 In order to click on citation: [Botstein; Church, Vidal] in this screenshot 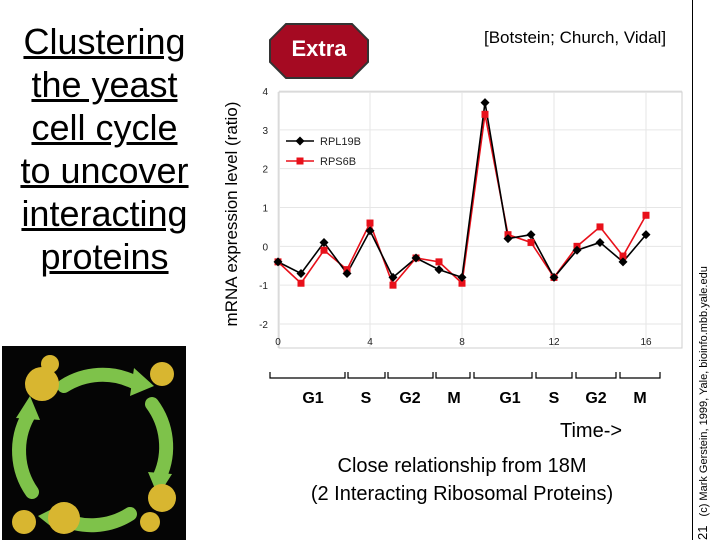, I will do `click(575, 37)`.